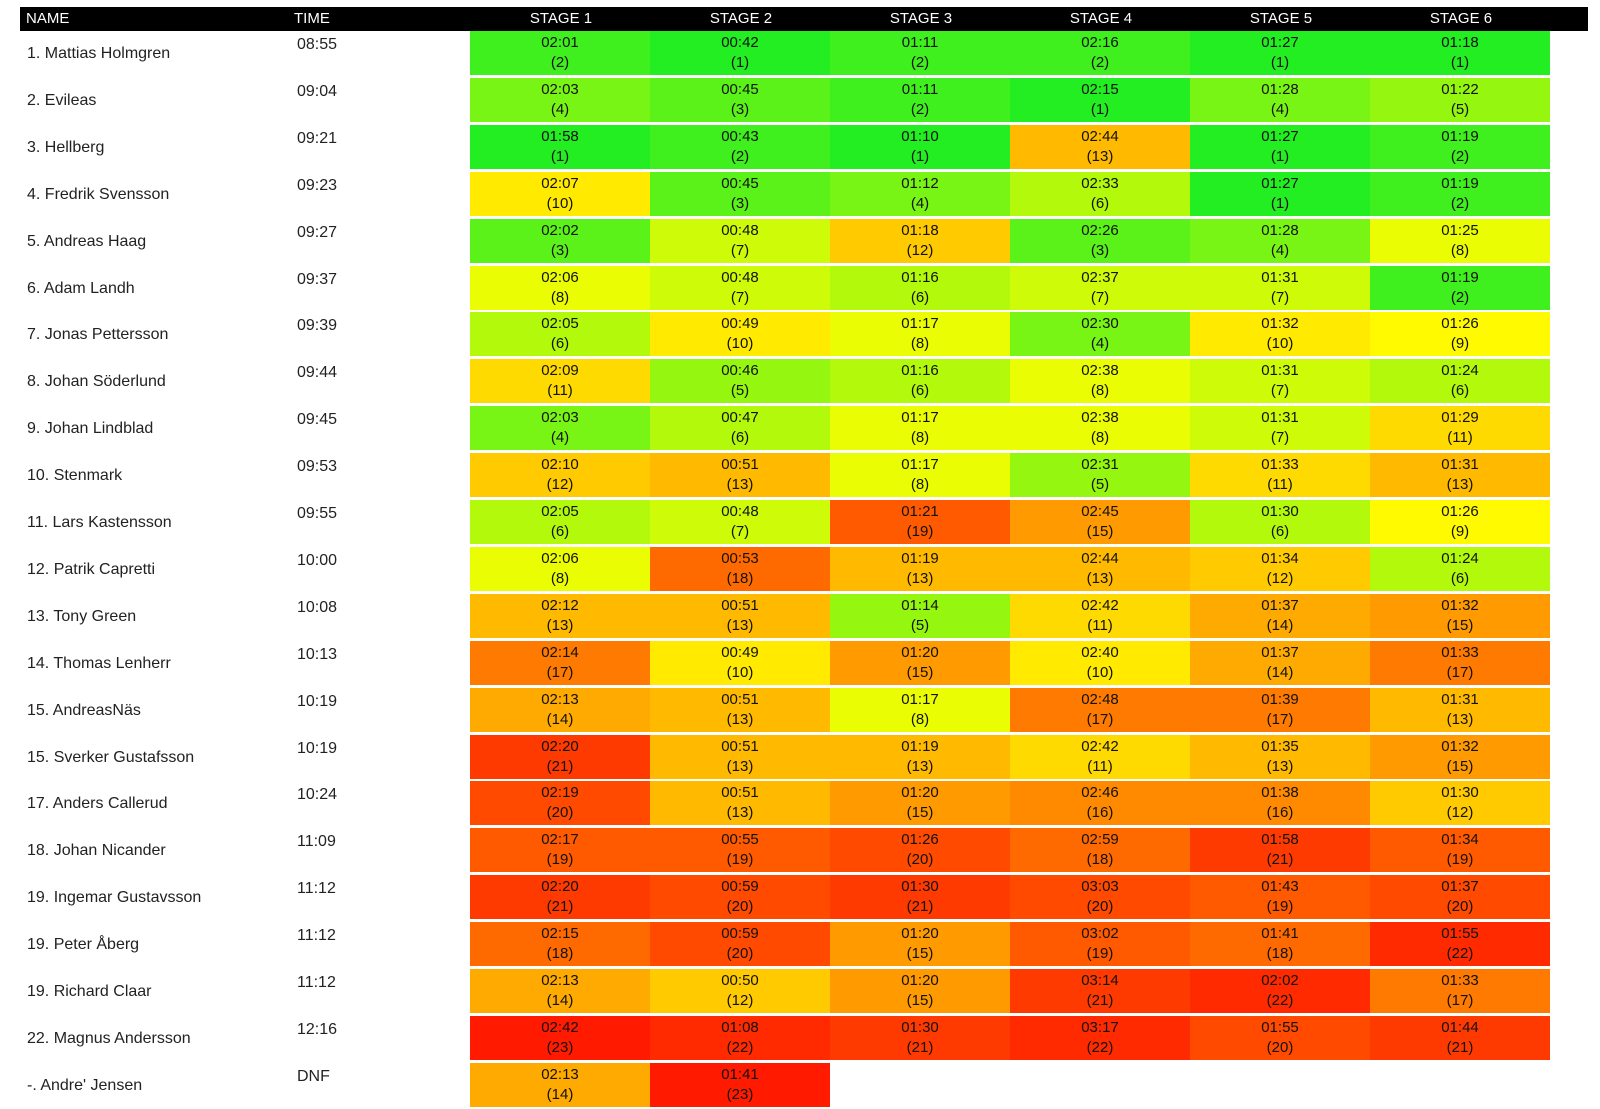 The width and height of the screenshot is (1600, 1109). Describe the element at coordinates (85, 1085) in the screenshot. I see `driver-name: -. Andre' Jensen` at that location.